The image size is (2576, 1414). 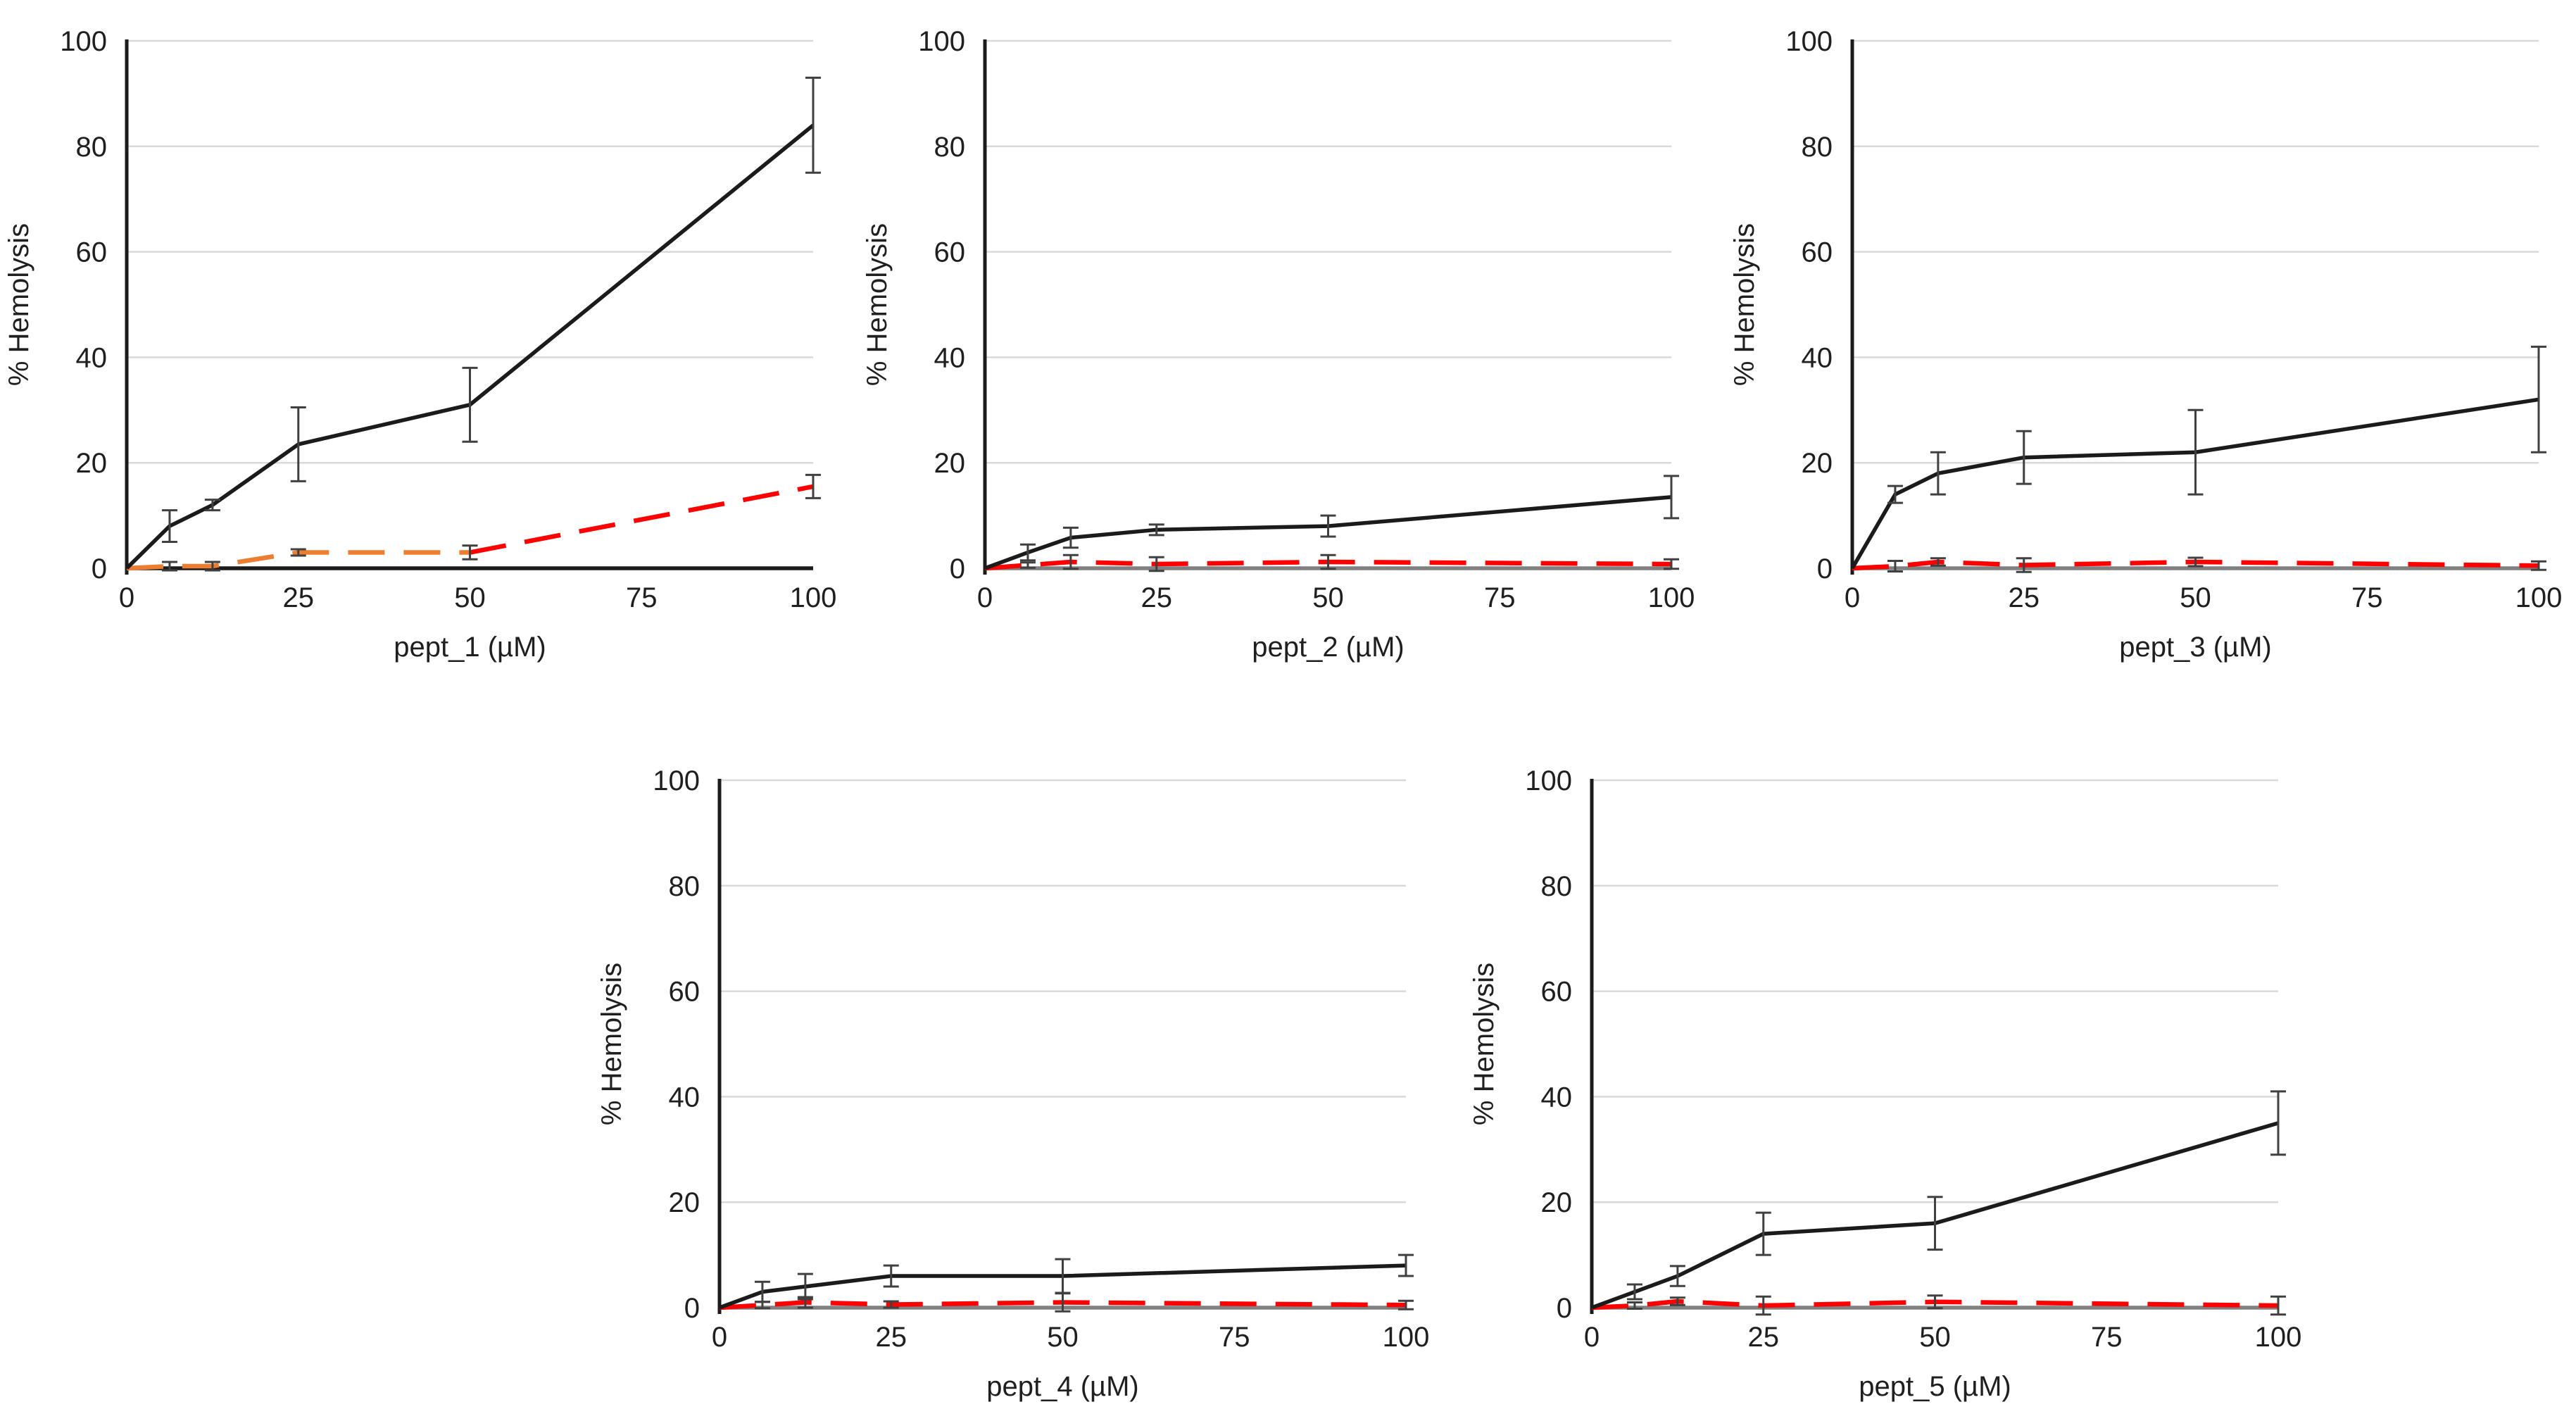 I want to click on x-axis-title: pept_1 (µM), so click(x=470, y=647).